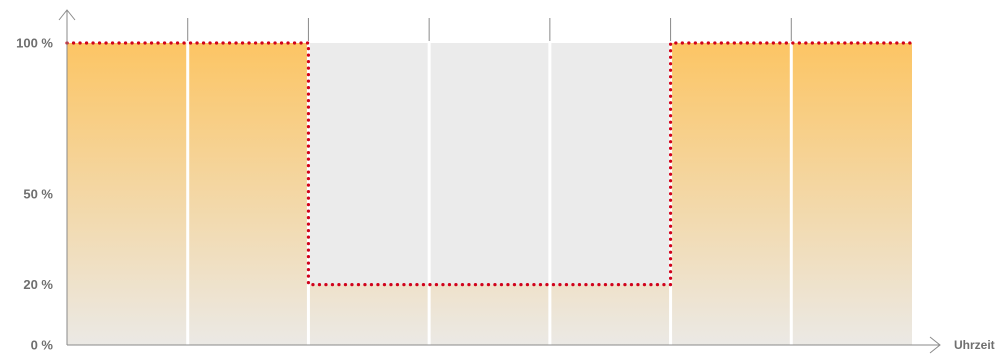 This screenshot has height=356, width=1005. I want to click on y-tick-label-100: 100 %, so click(34, 43).